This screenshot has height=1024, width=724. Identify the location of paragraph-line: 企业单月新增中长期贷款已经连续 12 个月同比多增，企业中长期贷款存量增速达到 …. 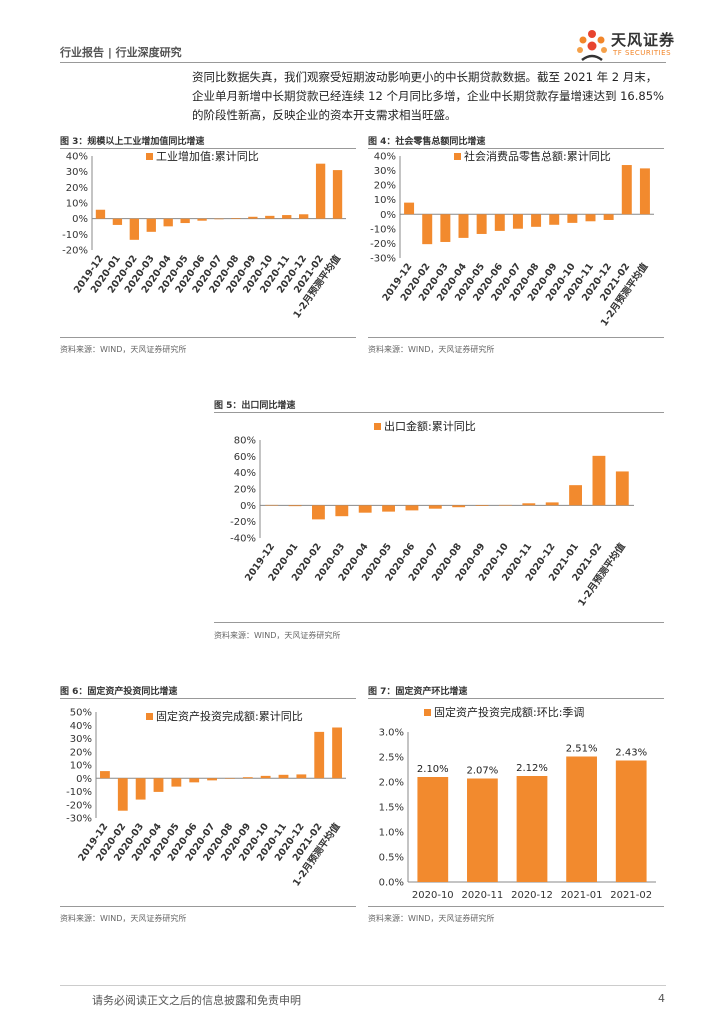
(428, 96).